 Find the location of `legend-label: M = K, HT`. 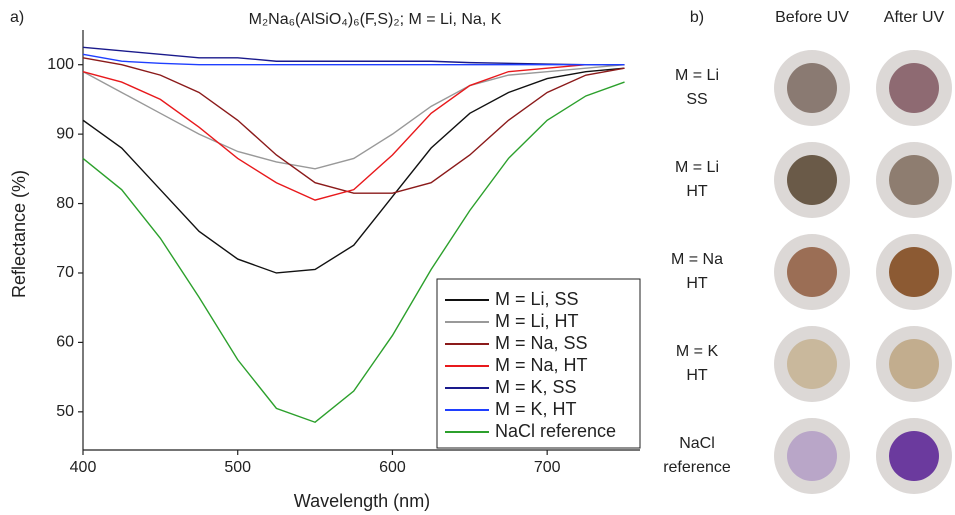

legend-label: M = K, HT is located at coordinates (536, 409).